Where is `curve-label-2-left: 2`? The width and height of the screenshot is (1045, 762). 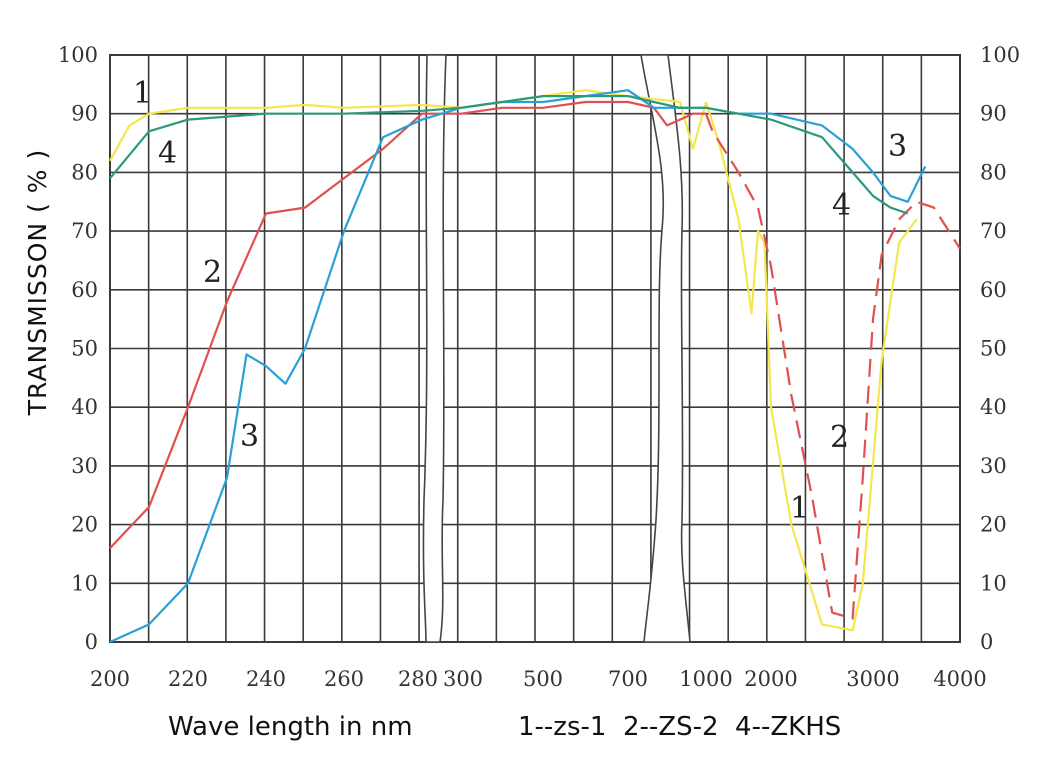 curve-label-2-left: 2 is located at coordinates (212, 272).